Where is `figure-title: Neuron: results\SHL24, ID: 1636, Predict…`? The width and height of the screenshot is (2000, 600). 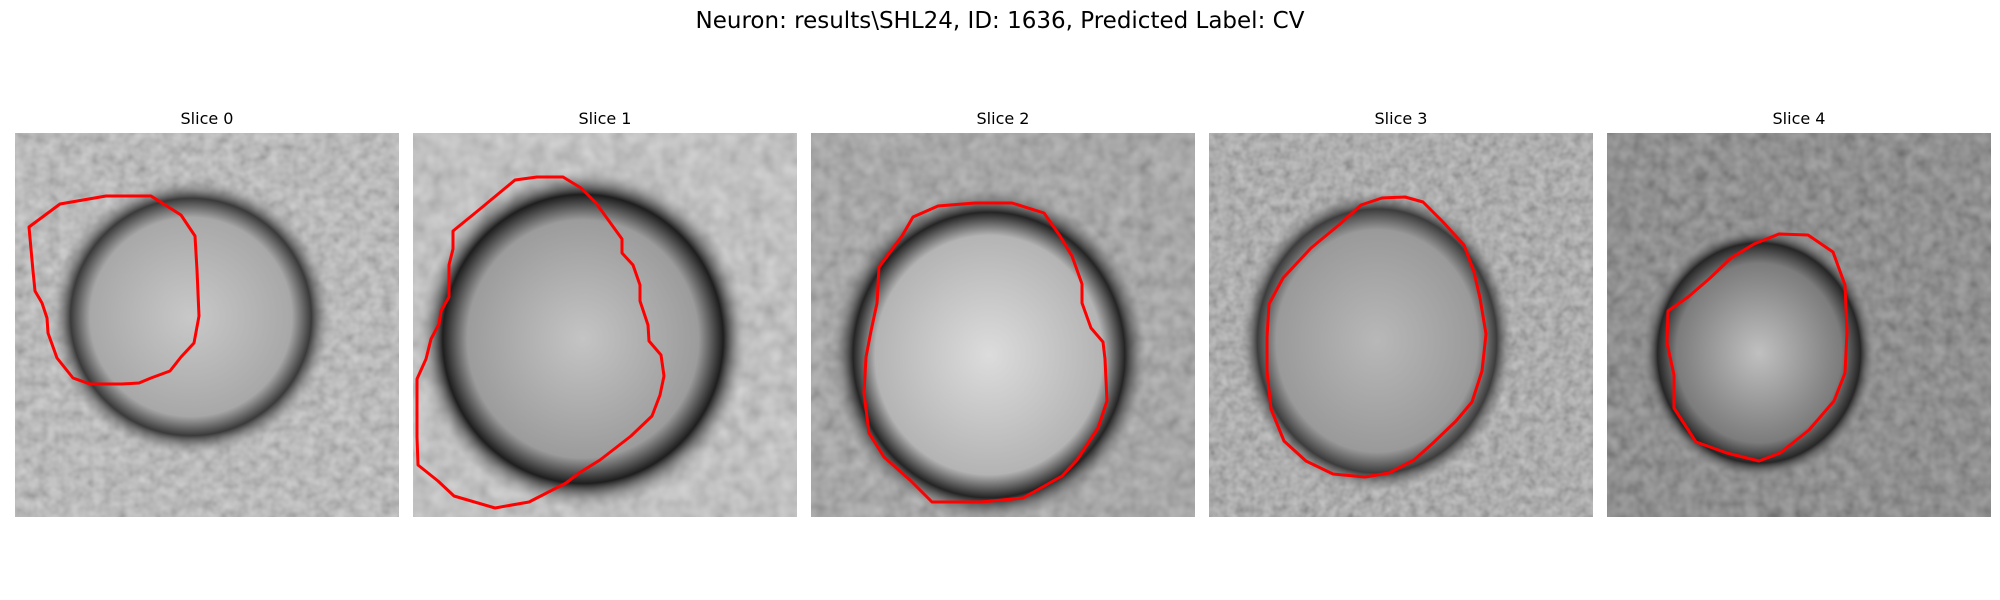
figure-title: Neuron: results\SHL24, ID: 1636, Predict… is located at coordinates (1000, 21).